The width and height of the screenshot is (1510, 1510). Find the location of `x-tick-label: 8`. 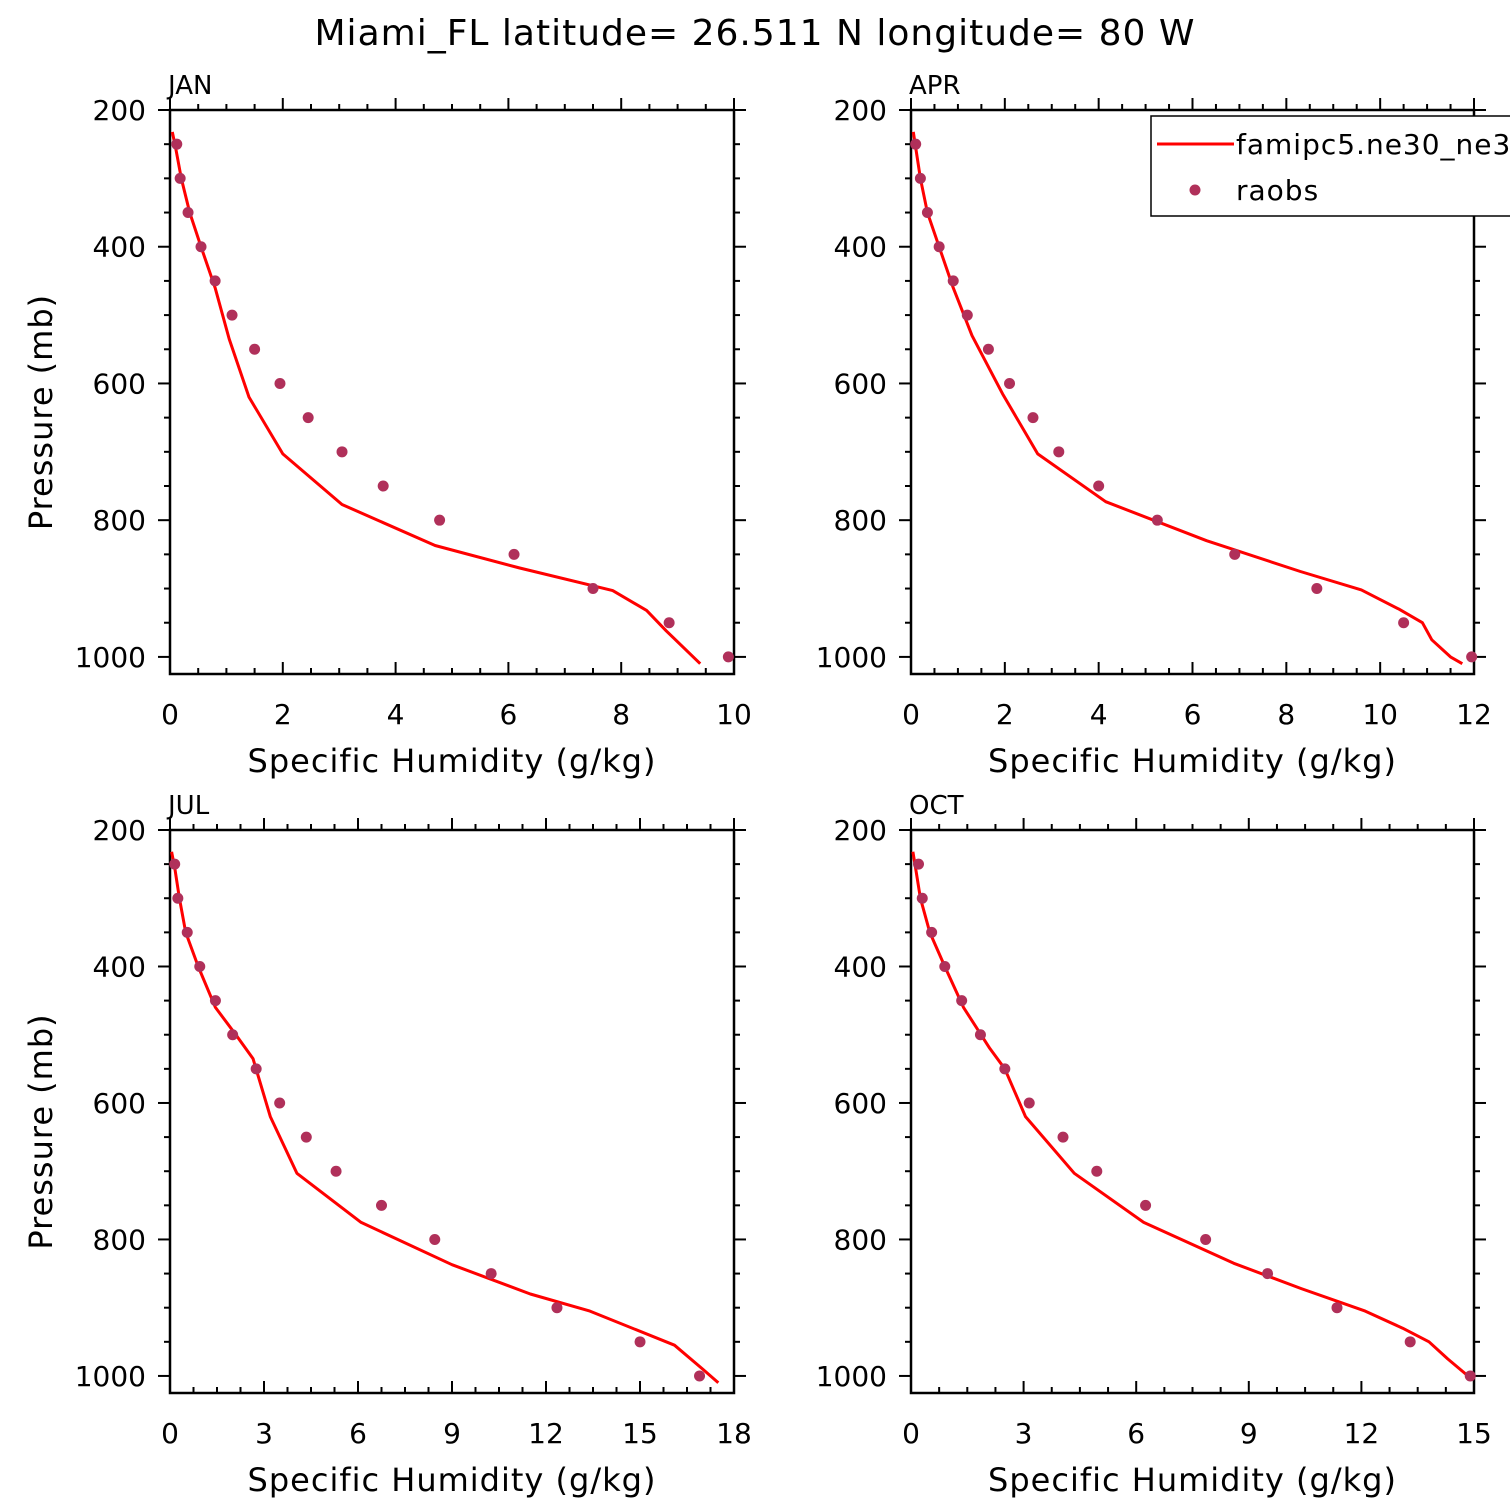

x-tick-label: 8 is located at coordinates (1286, 714).